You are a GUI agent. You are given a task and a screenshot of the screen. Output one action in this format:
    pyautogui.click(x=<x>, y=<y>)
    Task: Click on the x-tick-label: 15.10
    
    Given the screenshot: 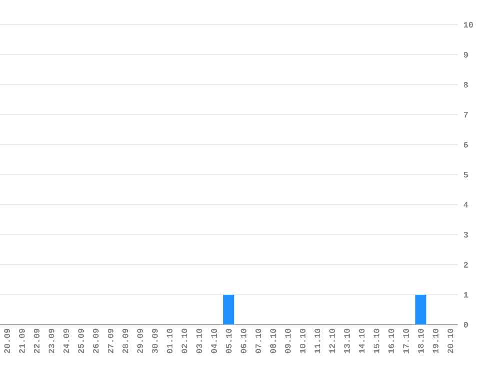 What is the action you would take?
    pyautogui.click(x=377, y=341)
    